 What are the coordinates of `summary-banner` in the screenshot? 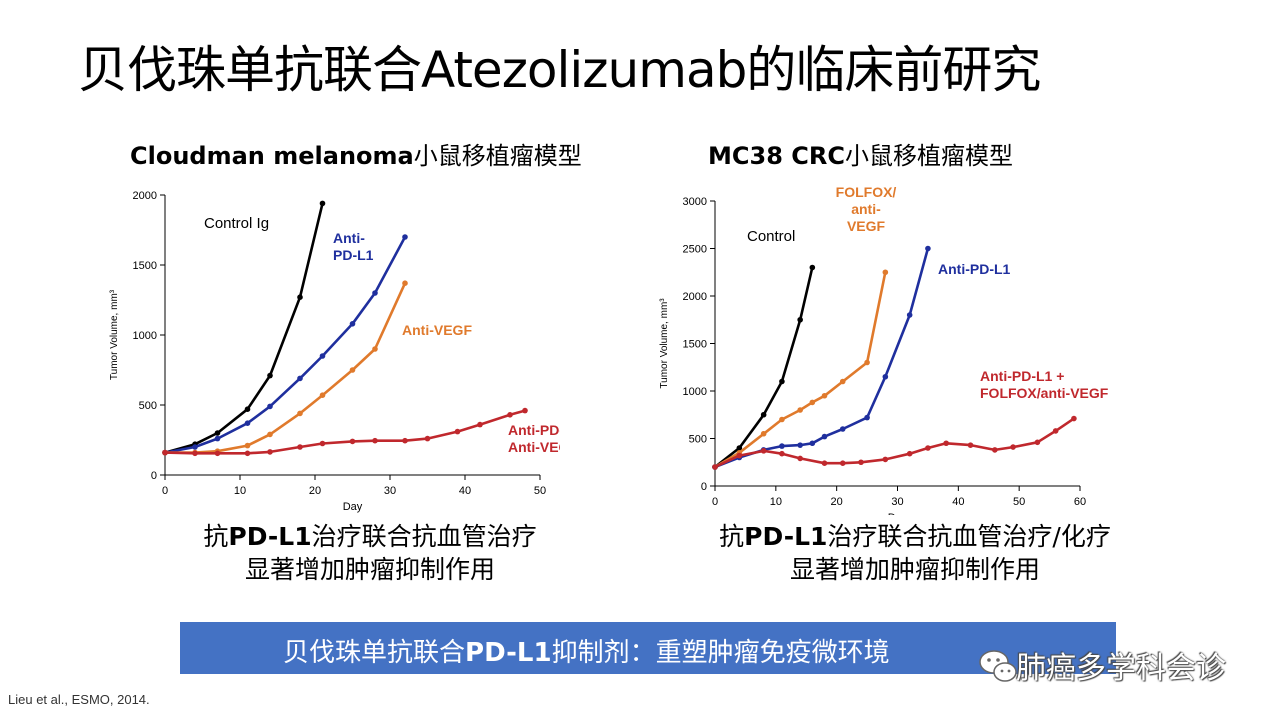 It's located at (648, 648).